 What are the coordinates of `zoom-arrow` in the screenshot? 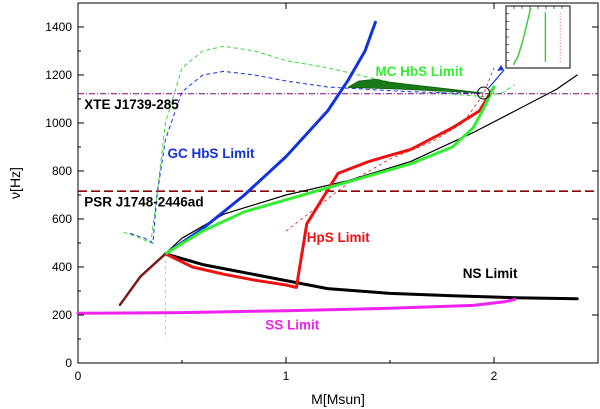 It's located at (496, 79).